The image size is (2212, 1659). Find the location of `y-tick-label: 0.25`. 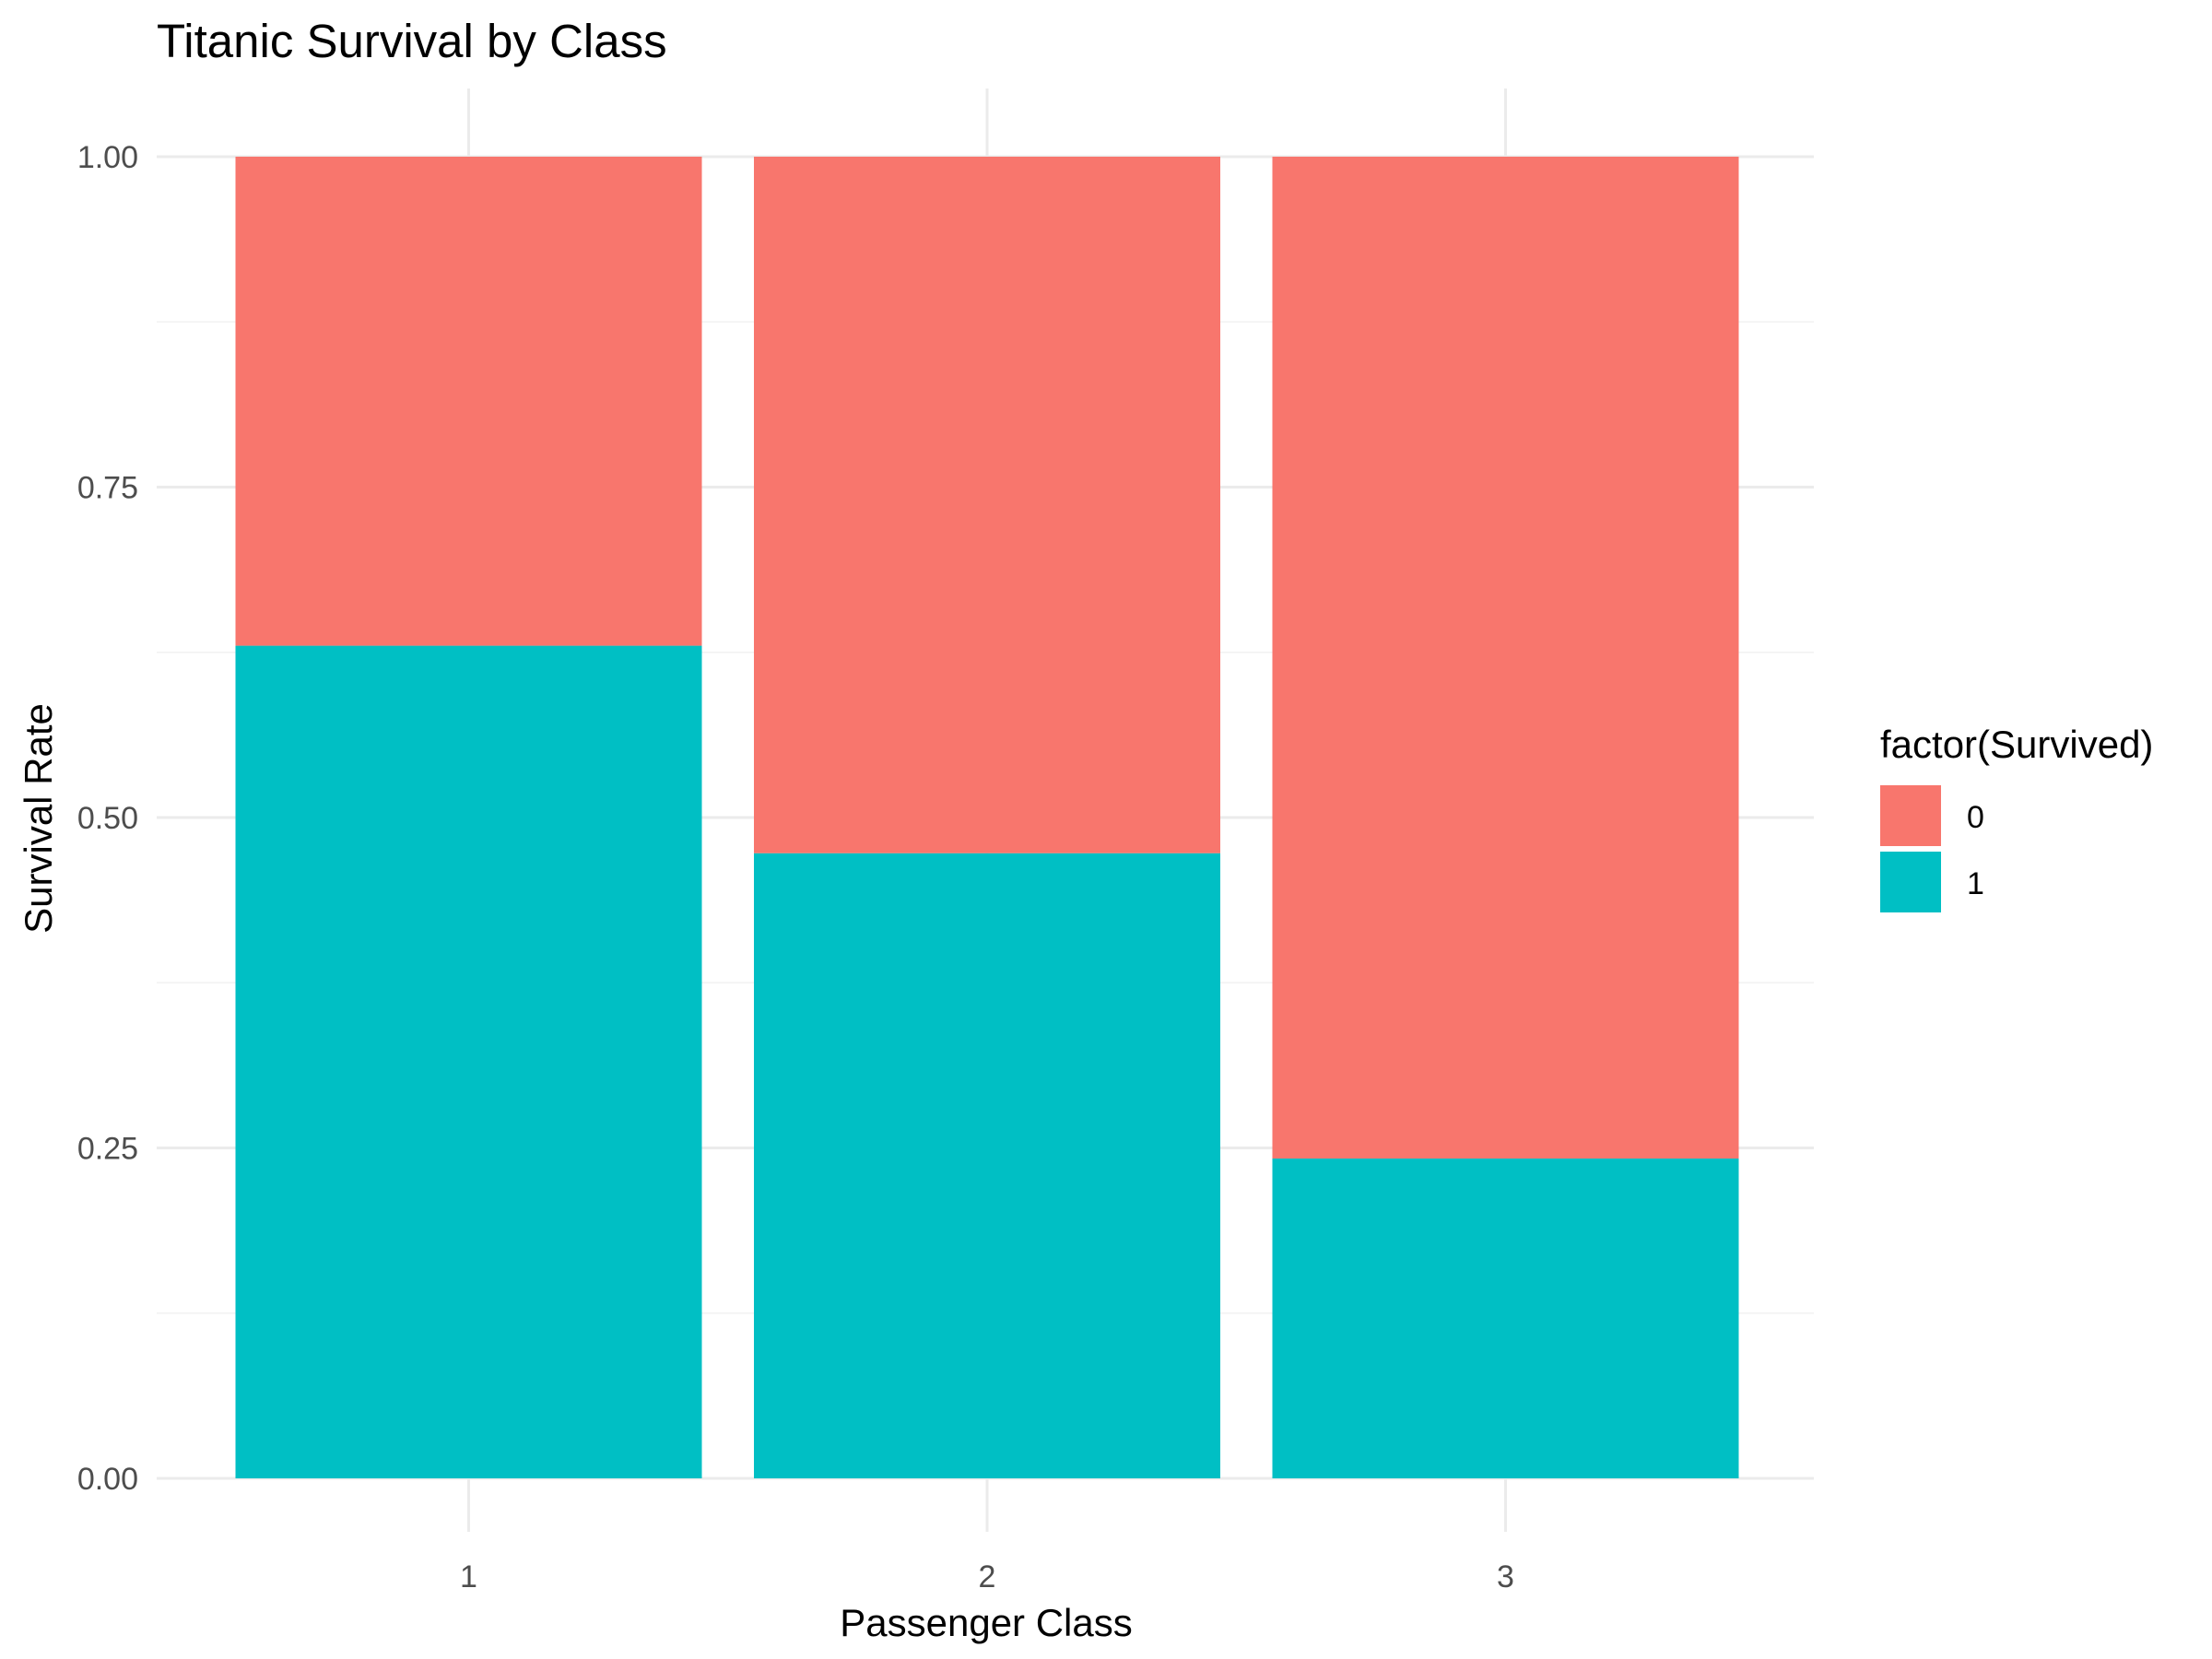

y-tick-label: 0.25 is located at coordinates (107, 1149).